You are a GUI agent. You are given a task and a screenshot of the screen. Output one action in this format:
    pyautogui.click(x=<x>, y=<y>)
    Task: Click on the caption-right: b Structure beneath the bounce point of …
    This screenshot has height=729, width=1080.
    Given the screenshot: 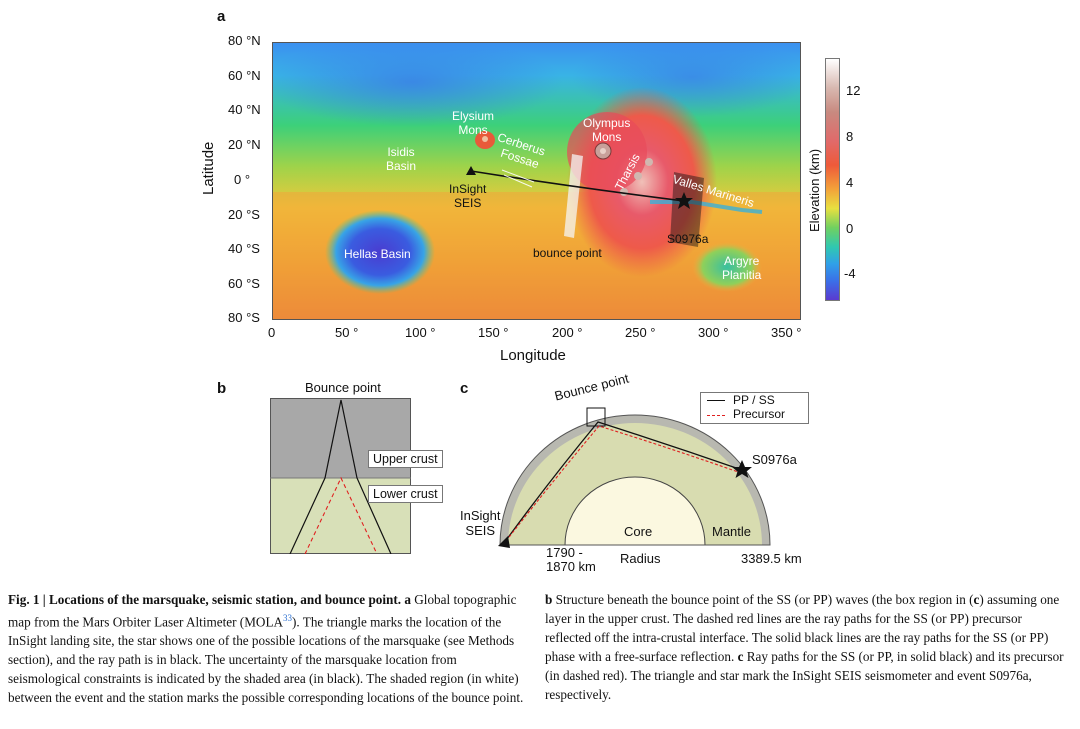 What is the action you would take?
    pyautogui.click(x=807, y=647)
    